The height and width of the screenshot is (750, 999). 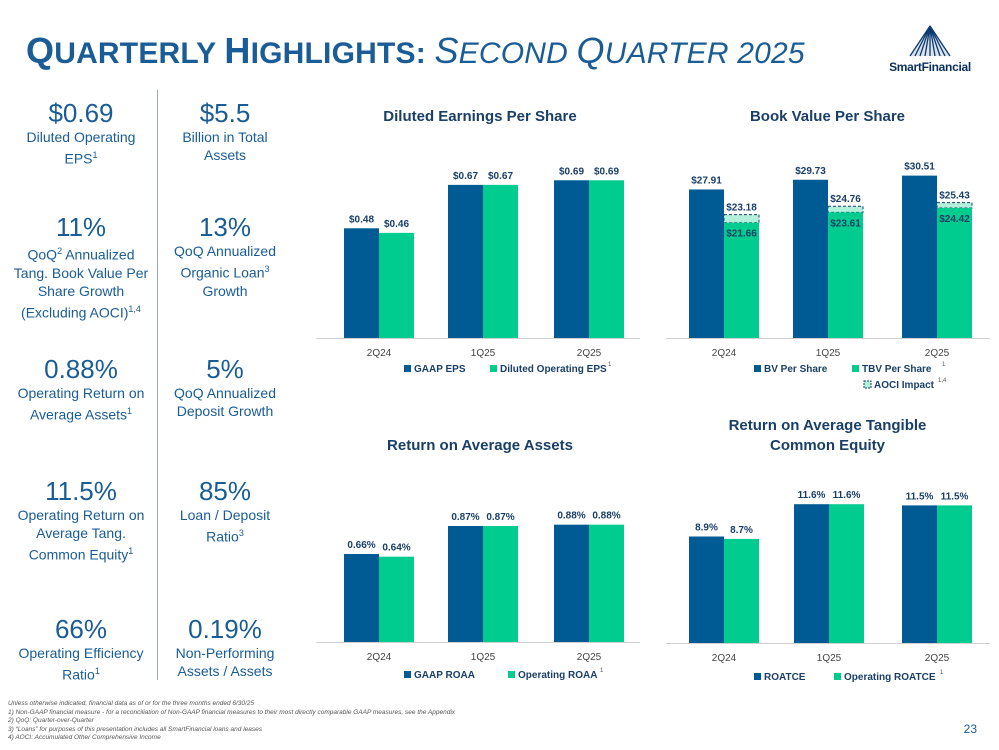 I want to click on data-label: 0.66%, so click(x=361, y=545).